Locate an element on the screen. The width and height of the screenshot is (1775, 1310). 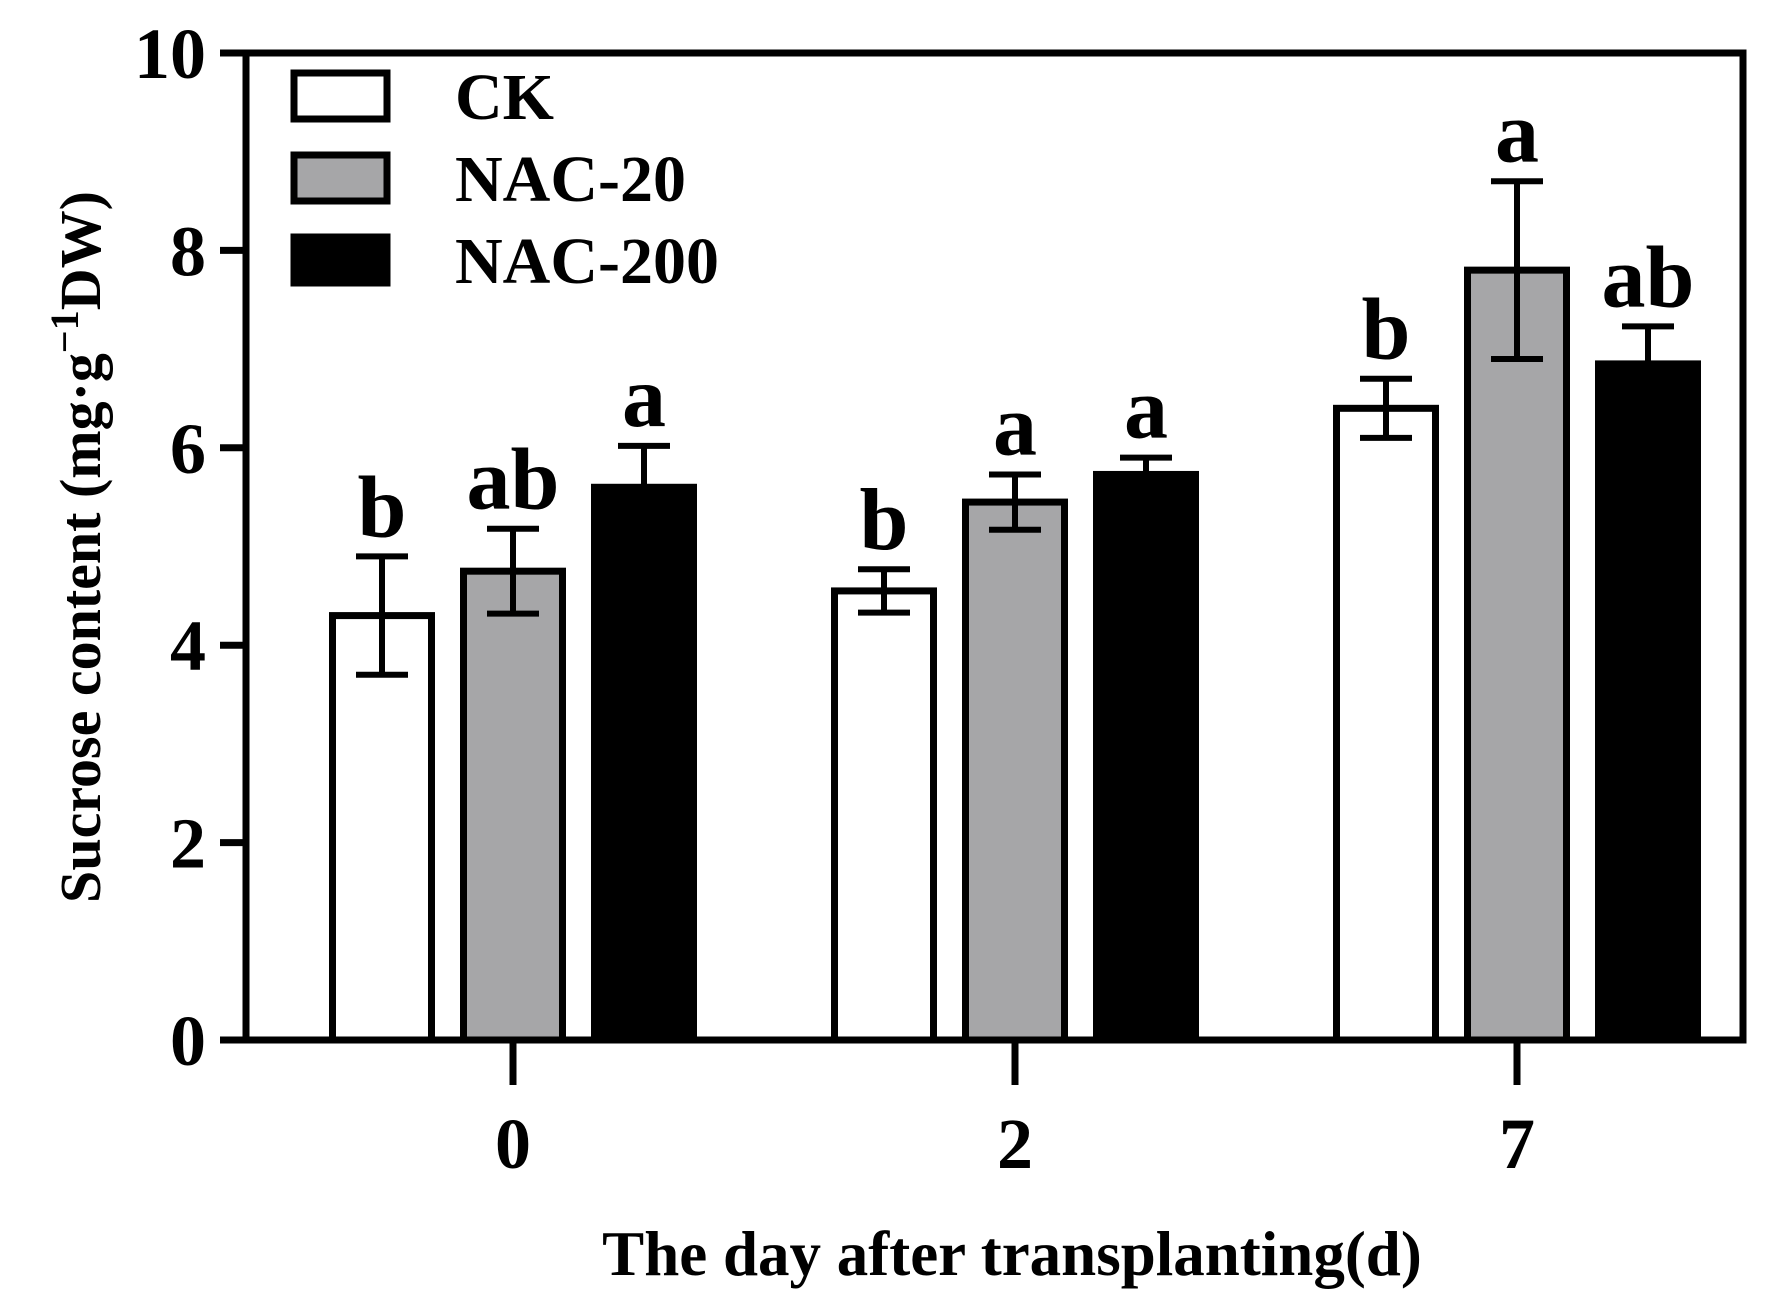
significance-letter-nac-20-day-2: a is located at coordinates (1015, 425).